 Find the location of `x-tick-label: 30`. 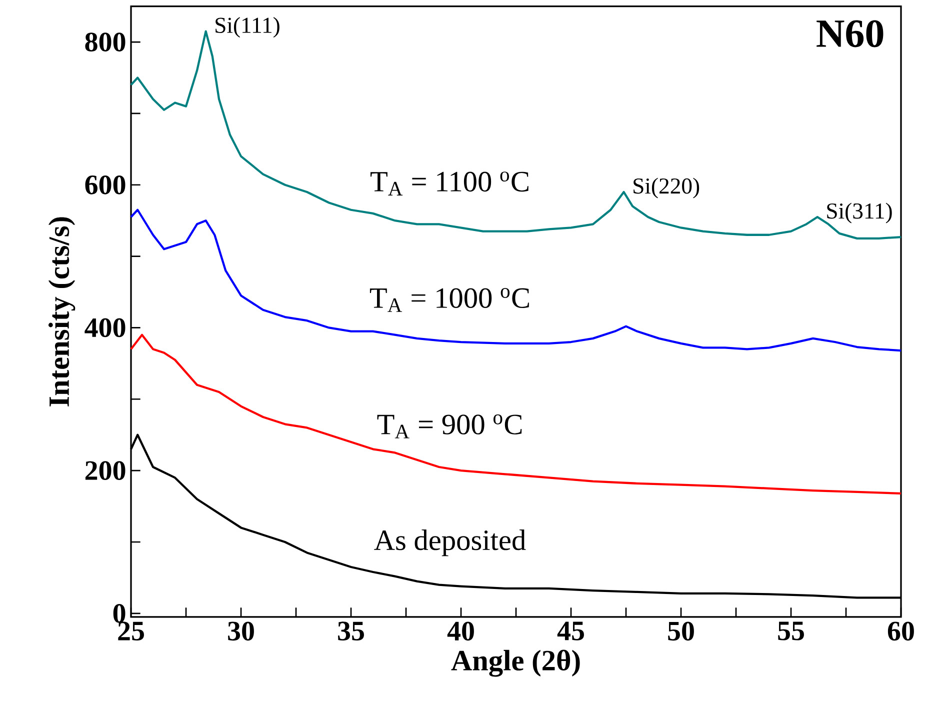

x-tick-label: 30 is located at coordinates (241, 631).